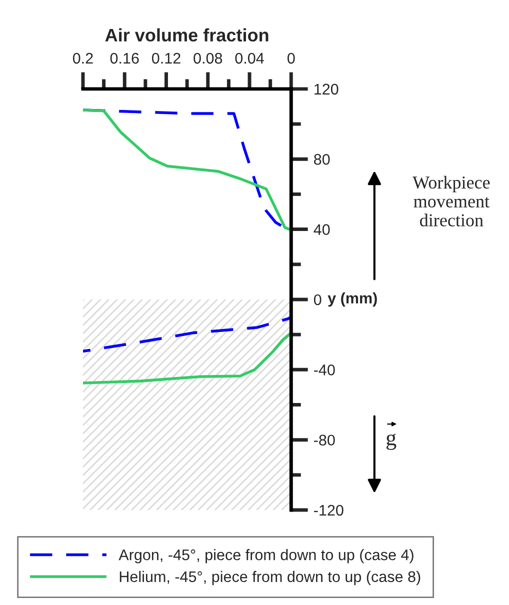  What do you see at coordinates (322, 159) in the screenshot?
I see `y-tick-label: 80` at bounding box center [322, 159].